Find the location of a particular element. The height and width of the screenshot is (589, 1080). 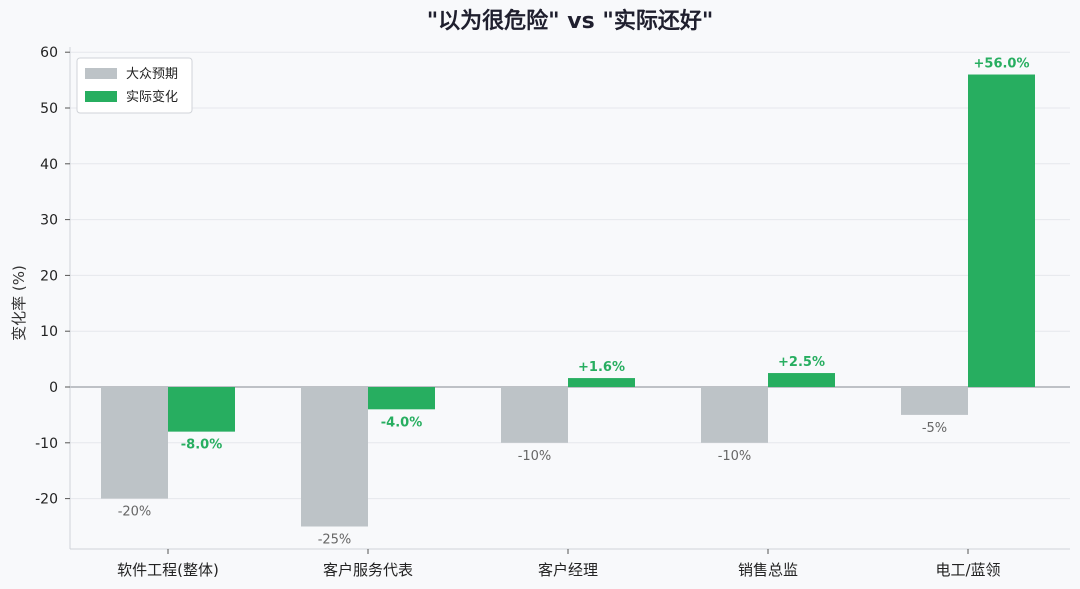

legend-label-actual: 实际变化 is located at coordinates (152, 97).